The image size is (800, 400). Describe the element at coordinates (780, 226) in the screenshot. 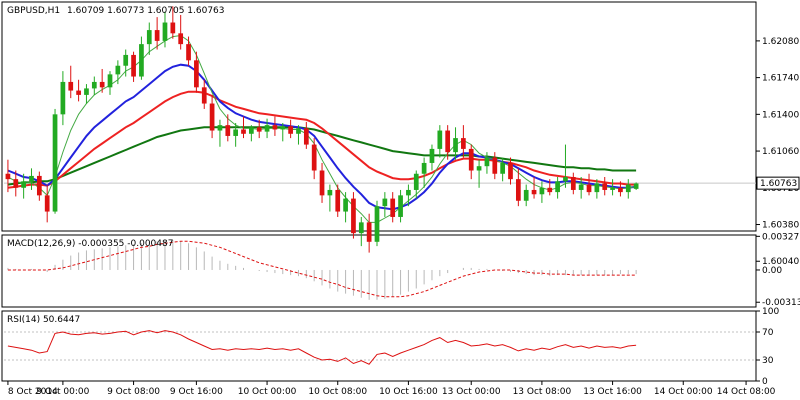

I see `price-y-tick-label: 1.60380` at that location.